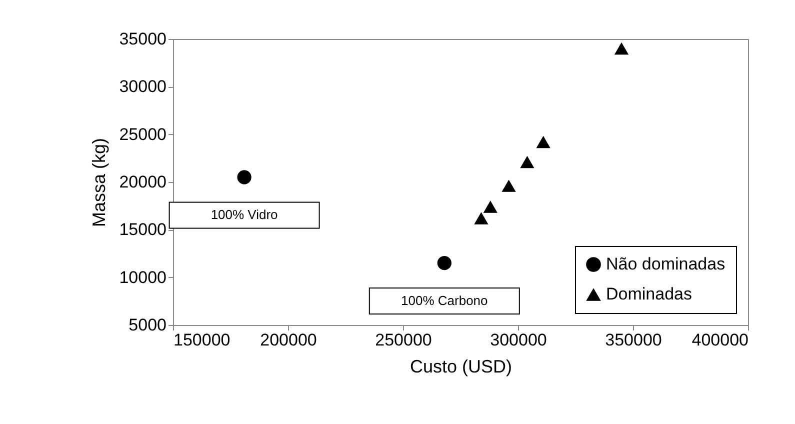 Image resolution: width=795 pixels, height=424 pixels. I want to click on legend-label: Dominadas, so click(649, 294).